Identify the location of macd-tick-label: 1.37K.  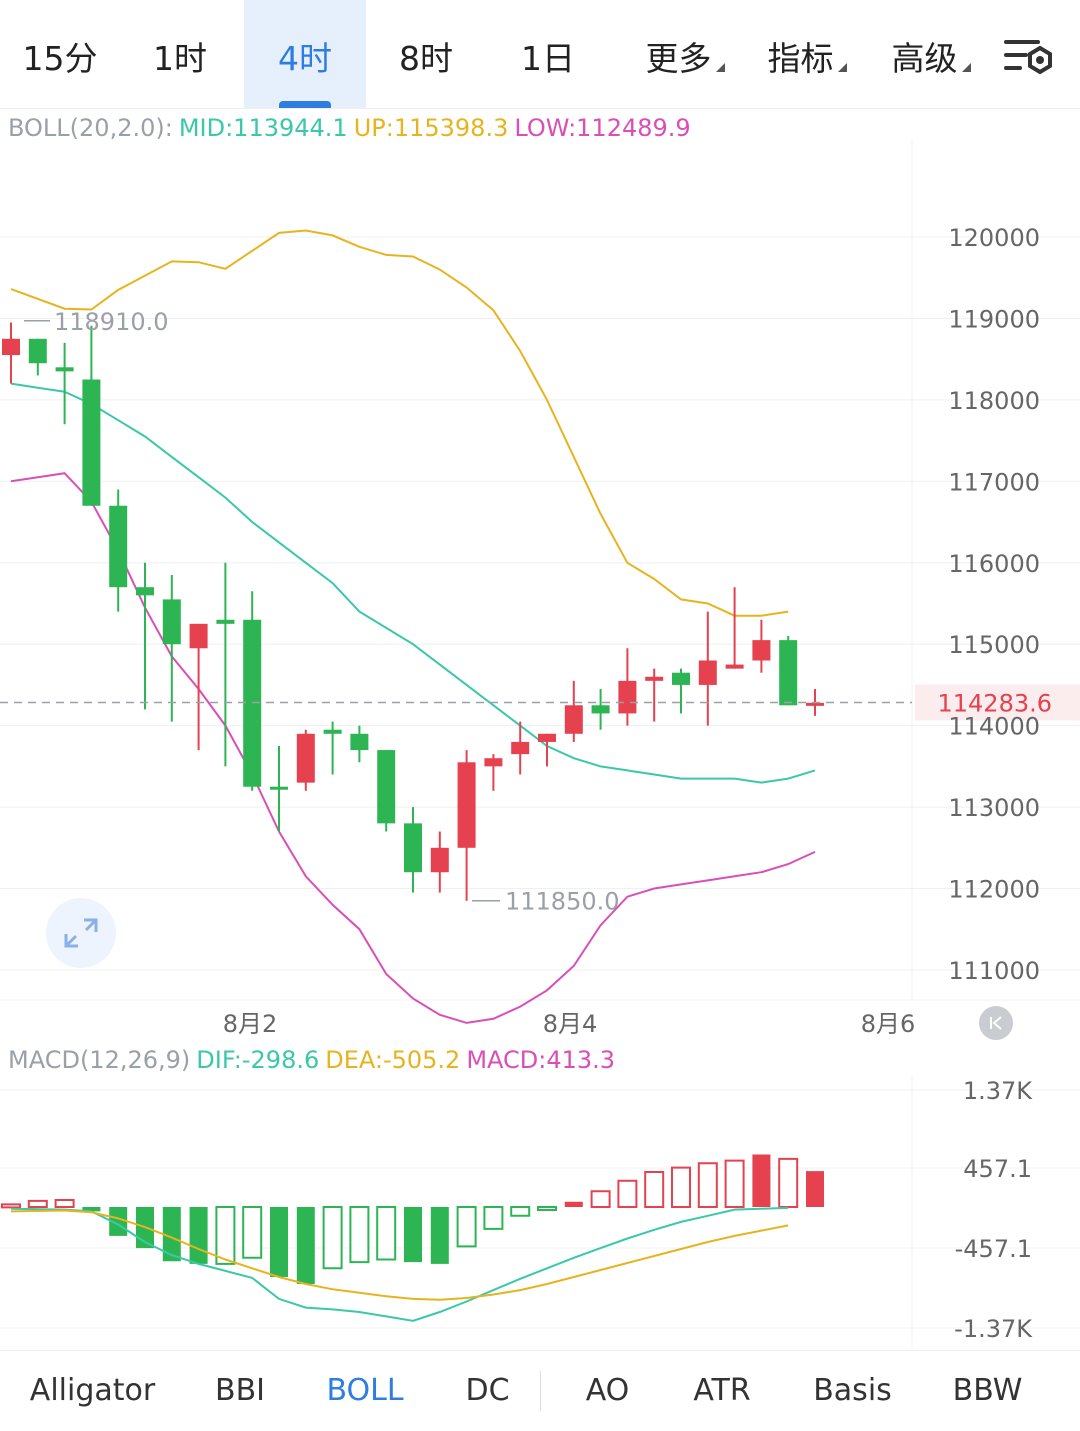
(998, 1091).